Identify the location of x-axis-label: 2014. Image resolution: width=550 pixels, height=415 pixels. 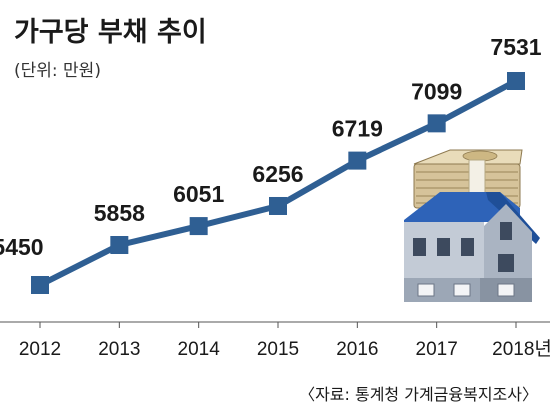
(199, 349).